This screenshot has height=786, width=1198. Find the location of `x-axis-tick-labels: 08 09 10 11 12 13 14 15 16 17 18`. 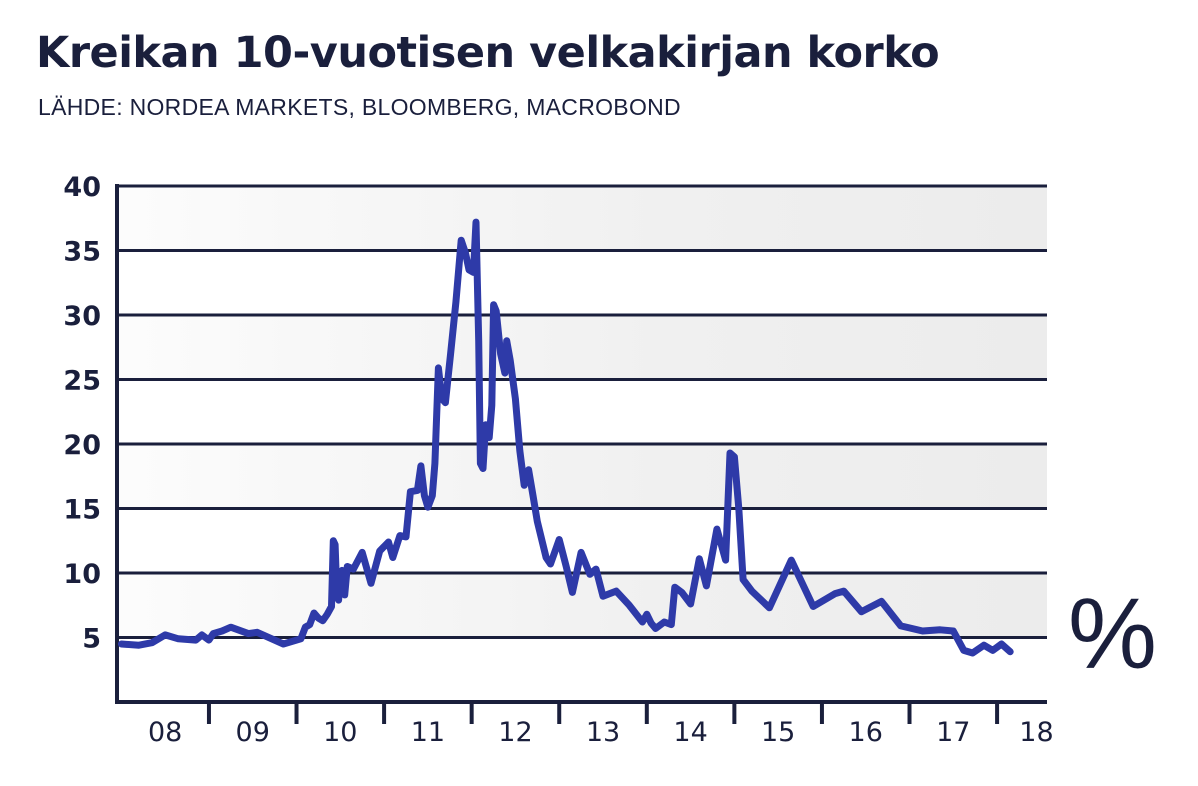

x-axis-tick-labels: 08 09 10 11 12 13 14 15 16 17 18 is located at coordinates (601, 732).